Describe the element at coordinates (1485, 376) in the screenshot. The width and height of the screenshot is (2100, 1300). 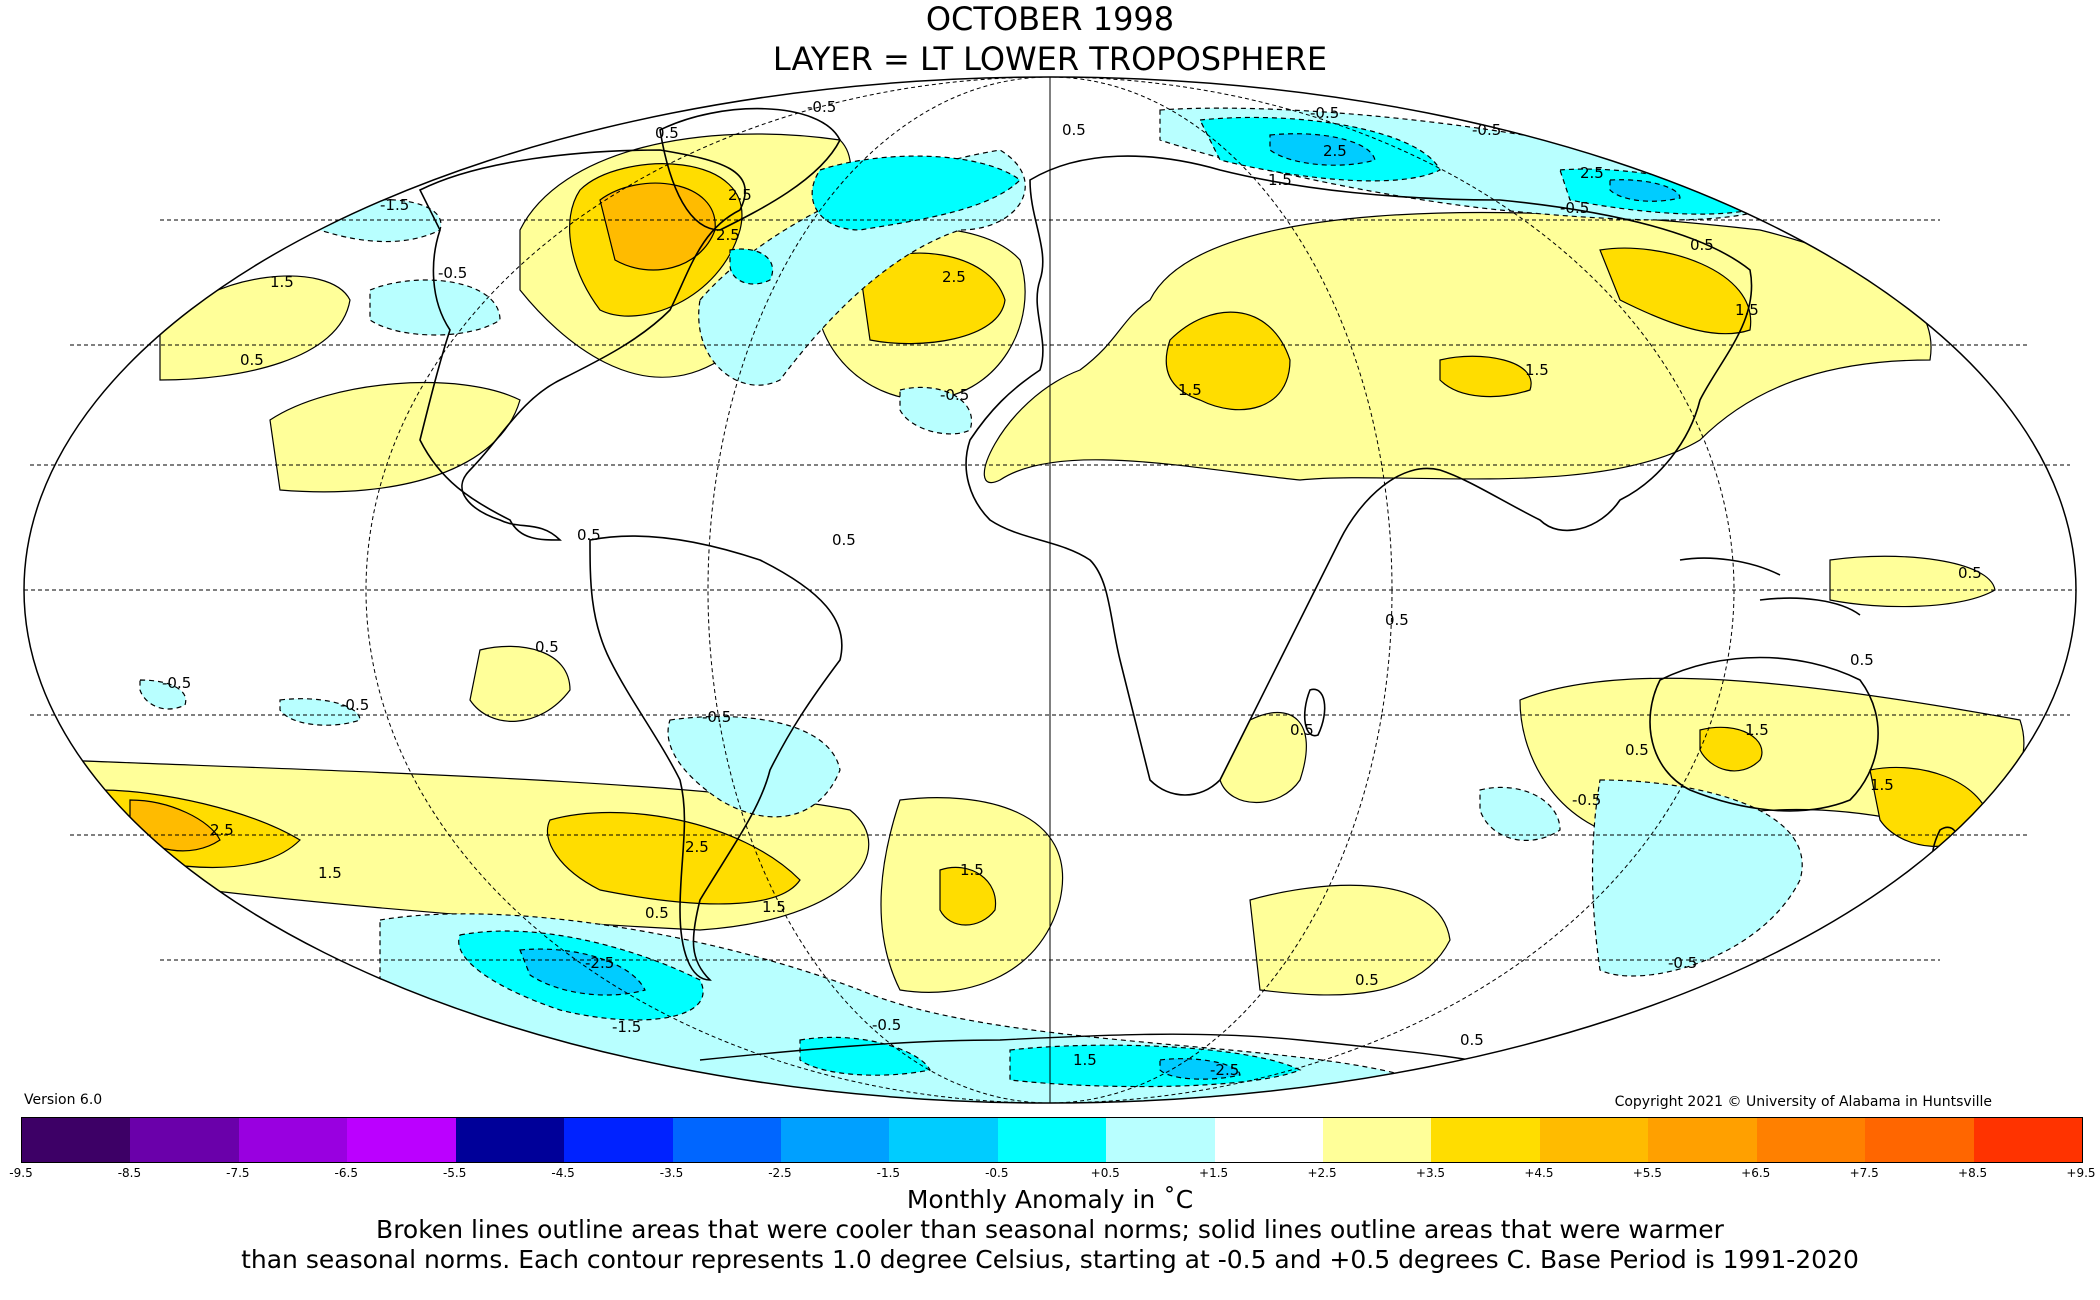
I see `warm-core-tibet` at that location.